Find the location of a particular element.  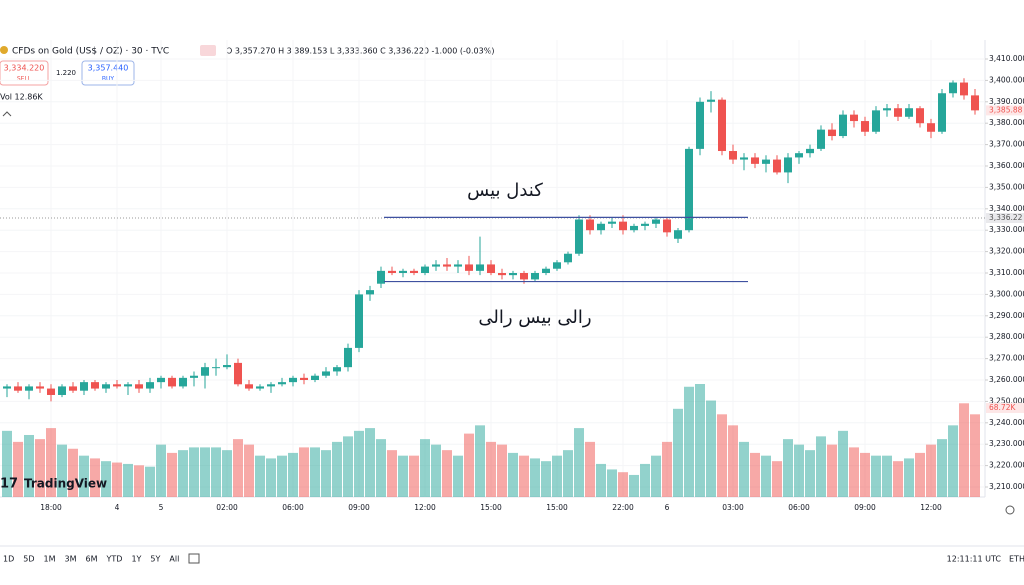

collapse-icon is located at coordinates (7, 114).